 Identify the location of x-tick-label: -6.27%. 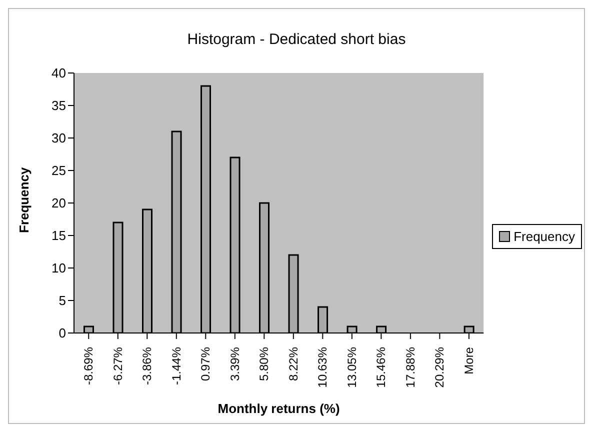
(117, 366).